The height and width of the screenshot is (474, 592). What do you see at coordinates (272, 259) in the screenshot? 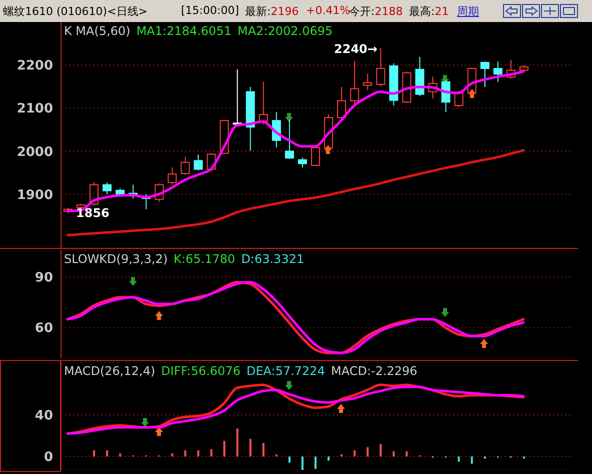
I see `annotation: D:63.3321` at bounding box center [272, 259].